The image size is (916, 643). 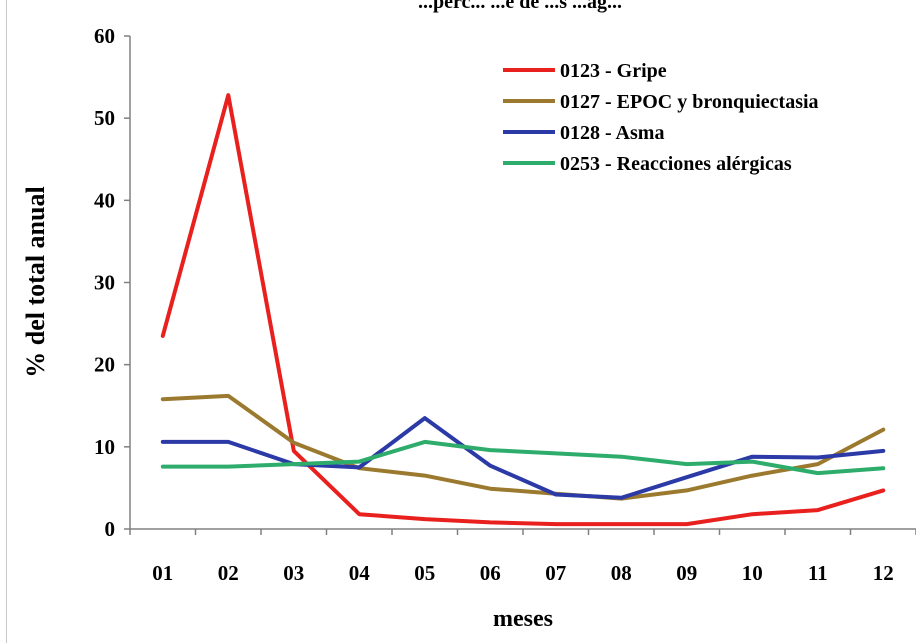 What do you see at coordinates (228, 573) in the screenshot?
I see `x-tick-label: 02` at bounding box center [228, 573].